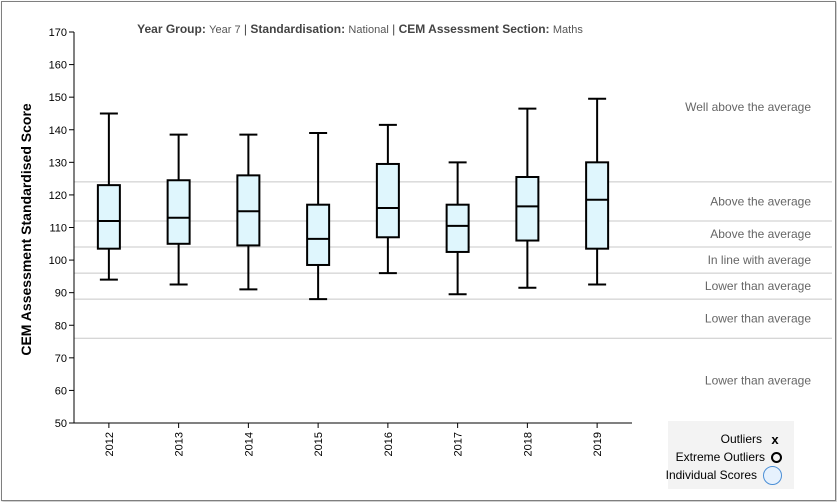 This screenshot has height=502, width=837. What do you see at coordinates (58, 196) in the screenshot?
I see `y-tick-label: 120` at bounding box center [58, 196].